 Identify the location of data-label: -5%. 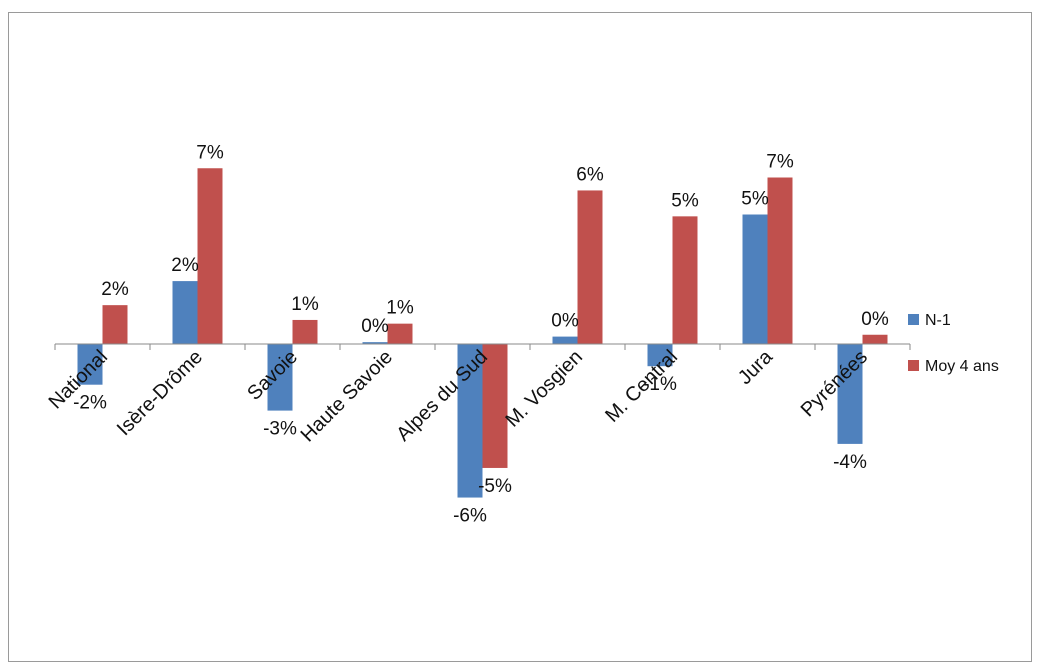
(495, 486).